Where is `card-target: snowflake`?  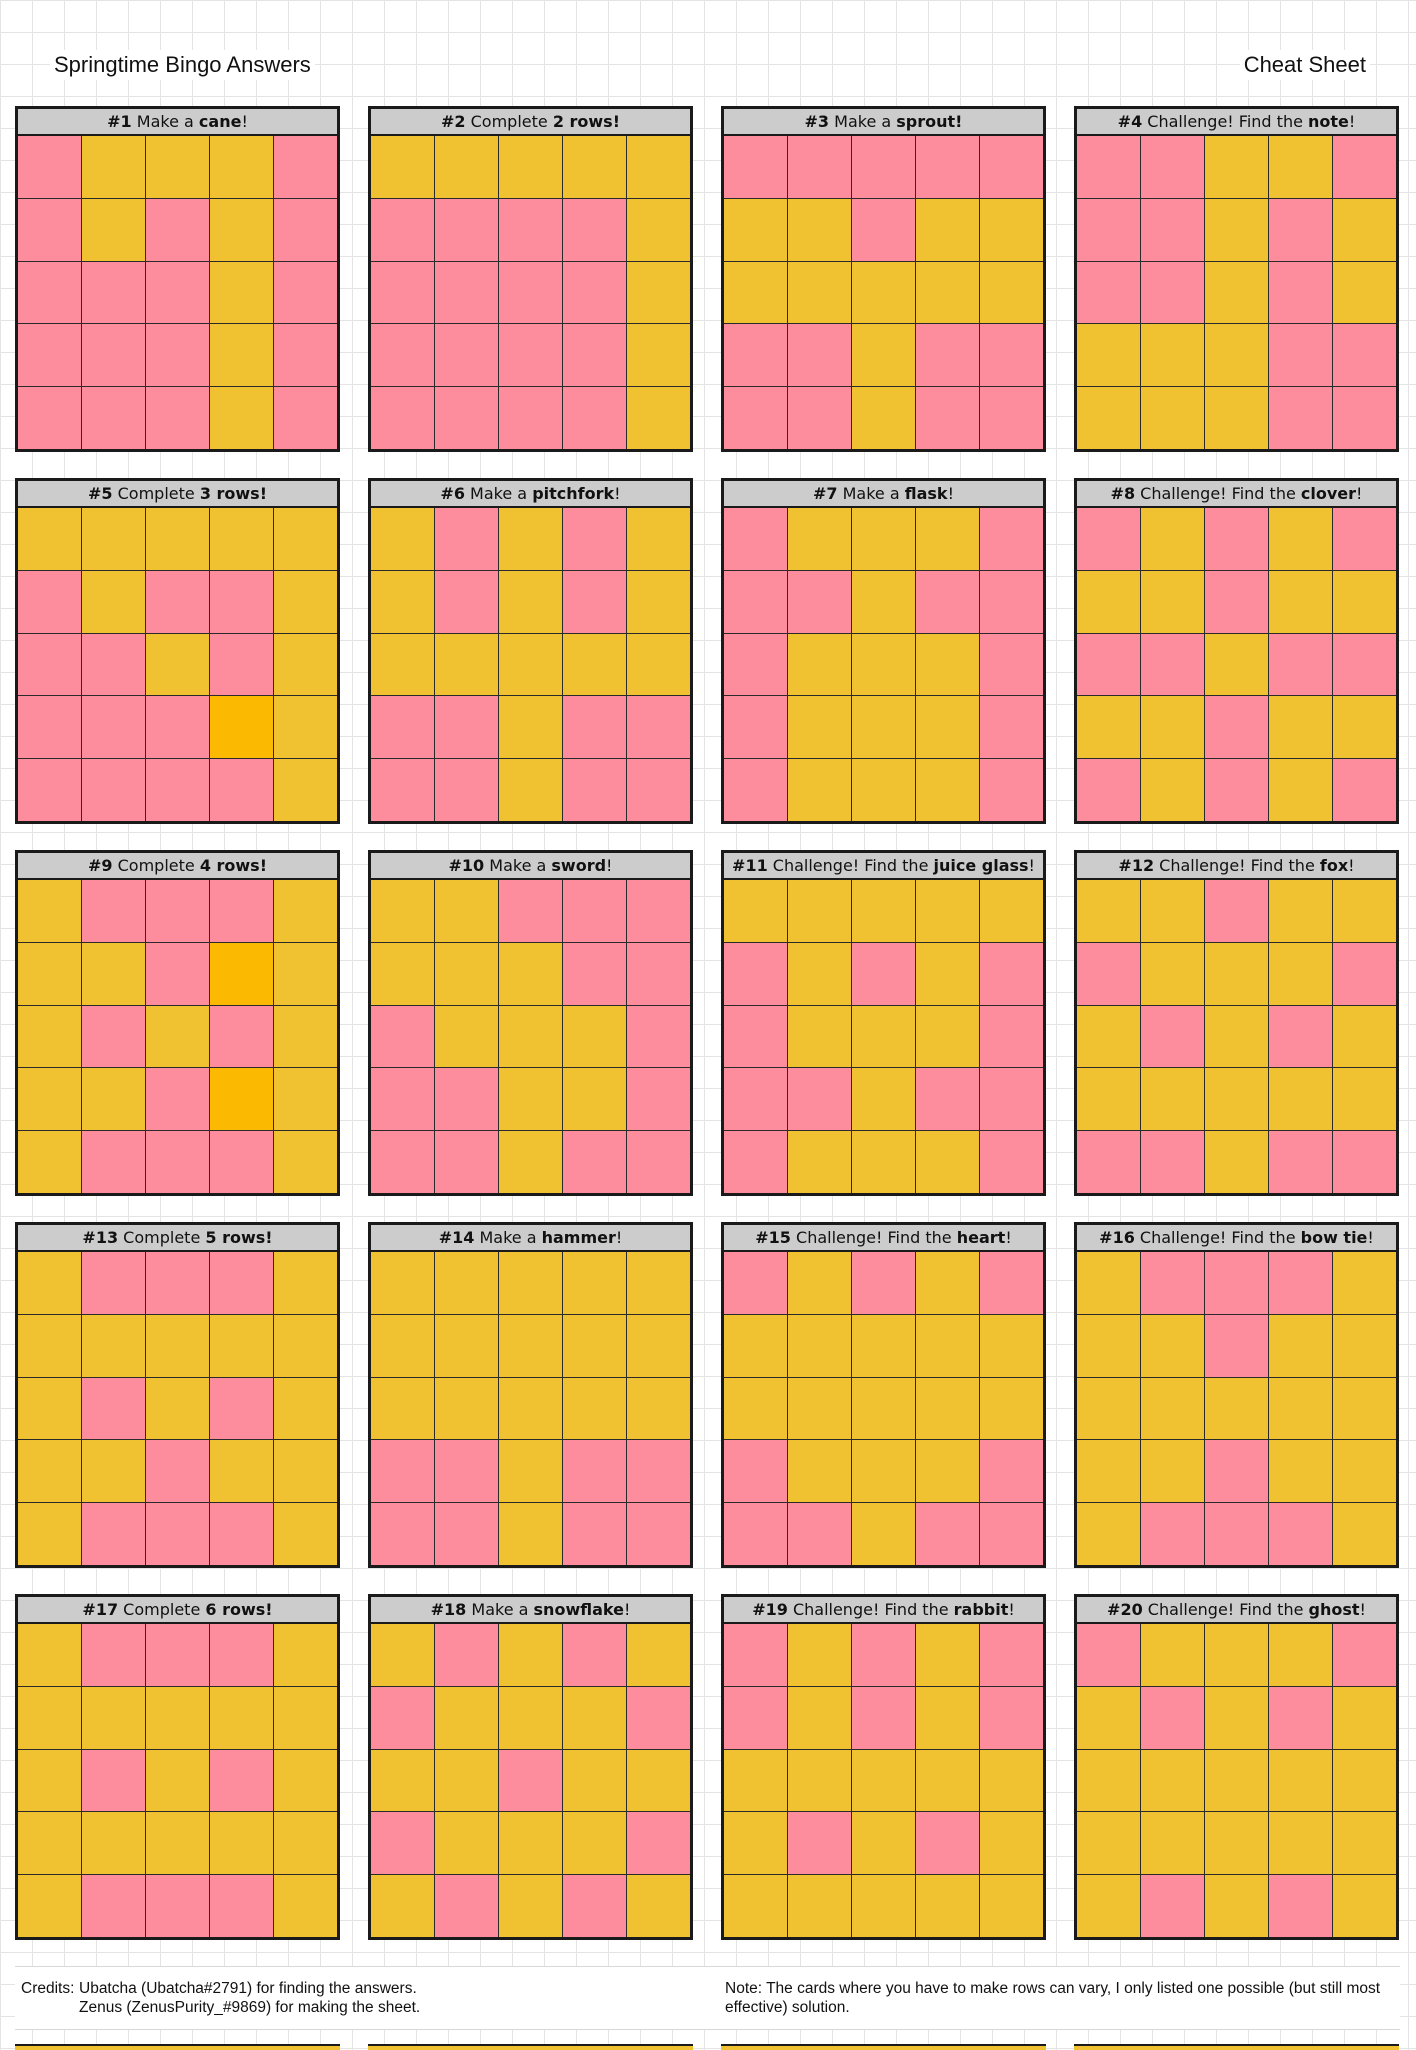
card-target: snowflake is located at coordinates (578, 1609).